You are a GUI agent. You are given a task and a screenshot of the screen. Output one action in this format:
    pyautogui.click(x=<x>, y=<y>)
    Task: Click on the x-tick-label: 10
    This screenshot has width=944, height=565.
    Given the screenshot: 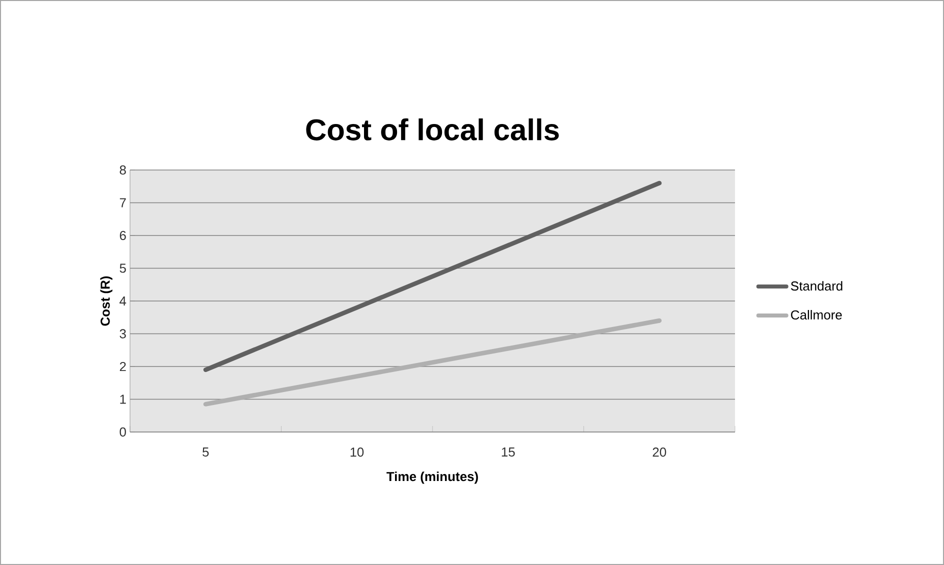 What is the action you would take?
    pyautogui.click(x=357, y=452)
    